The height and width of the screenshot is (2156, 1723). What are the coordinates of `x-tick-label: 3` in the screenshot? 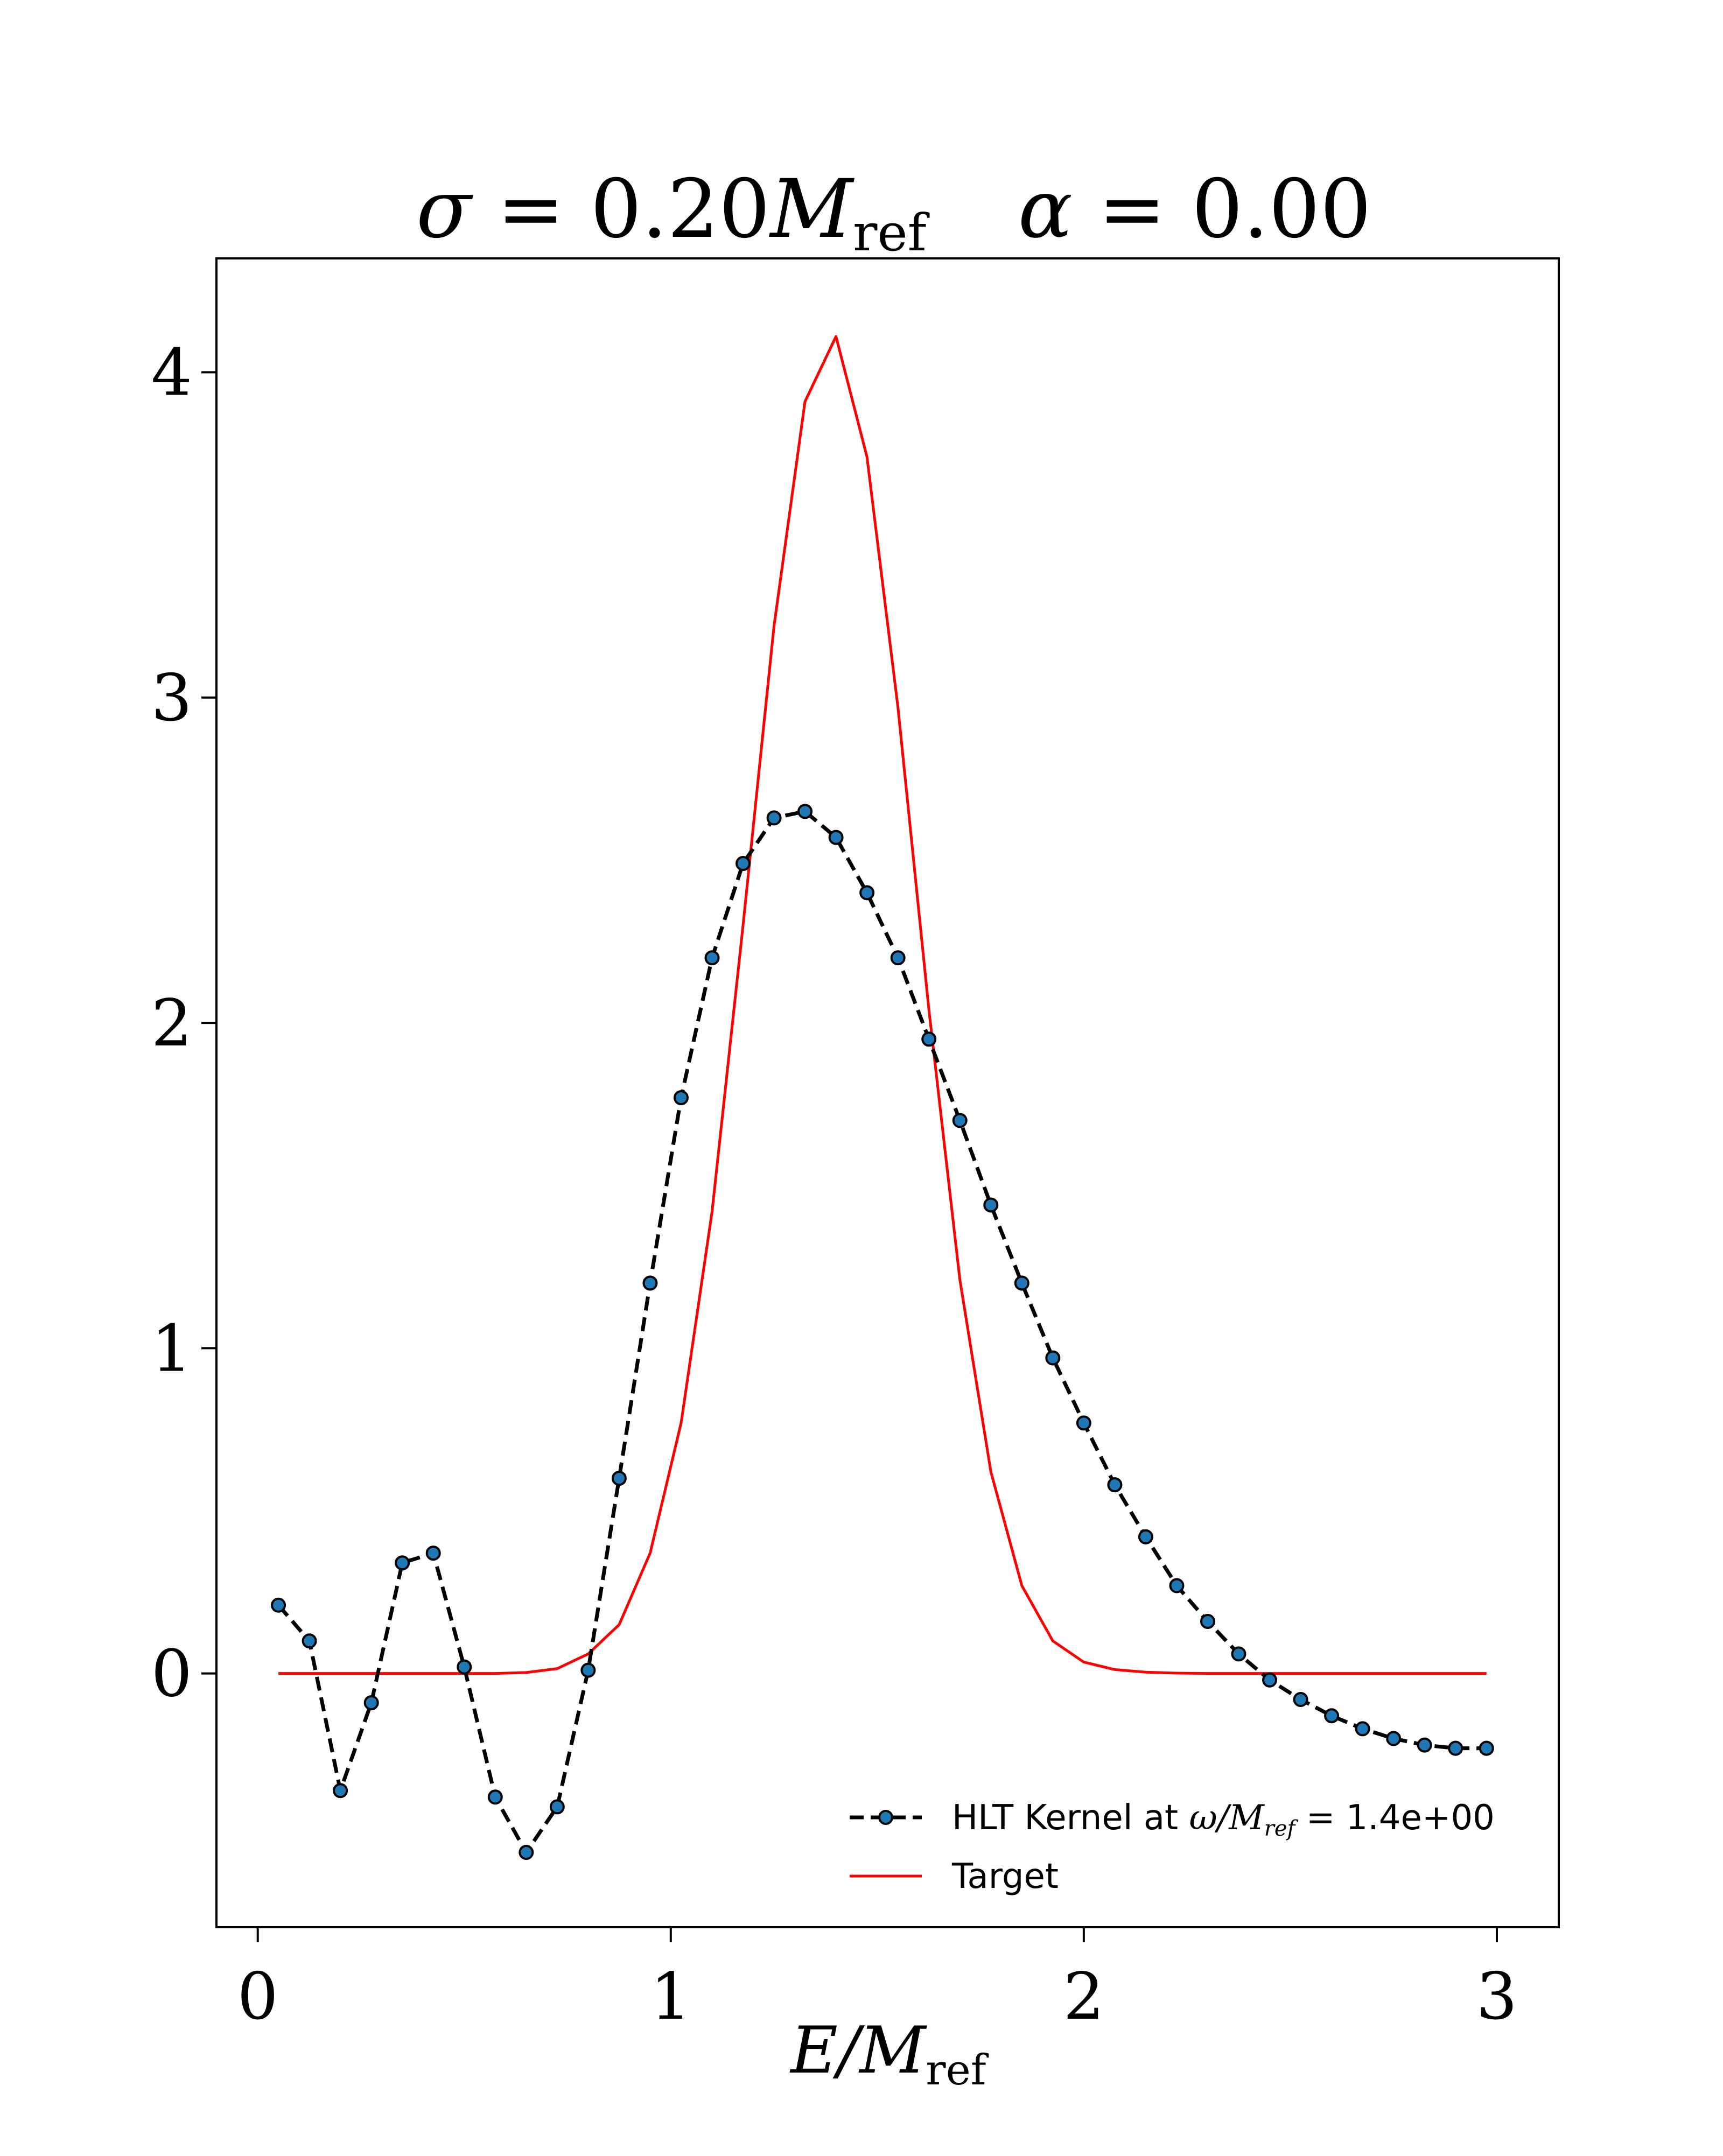 It's located at (1496, 1997).